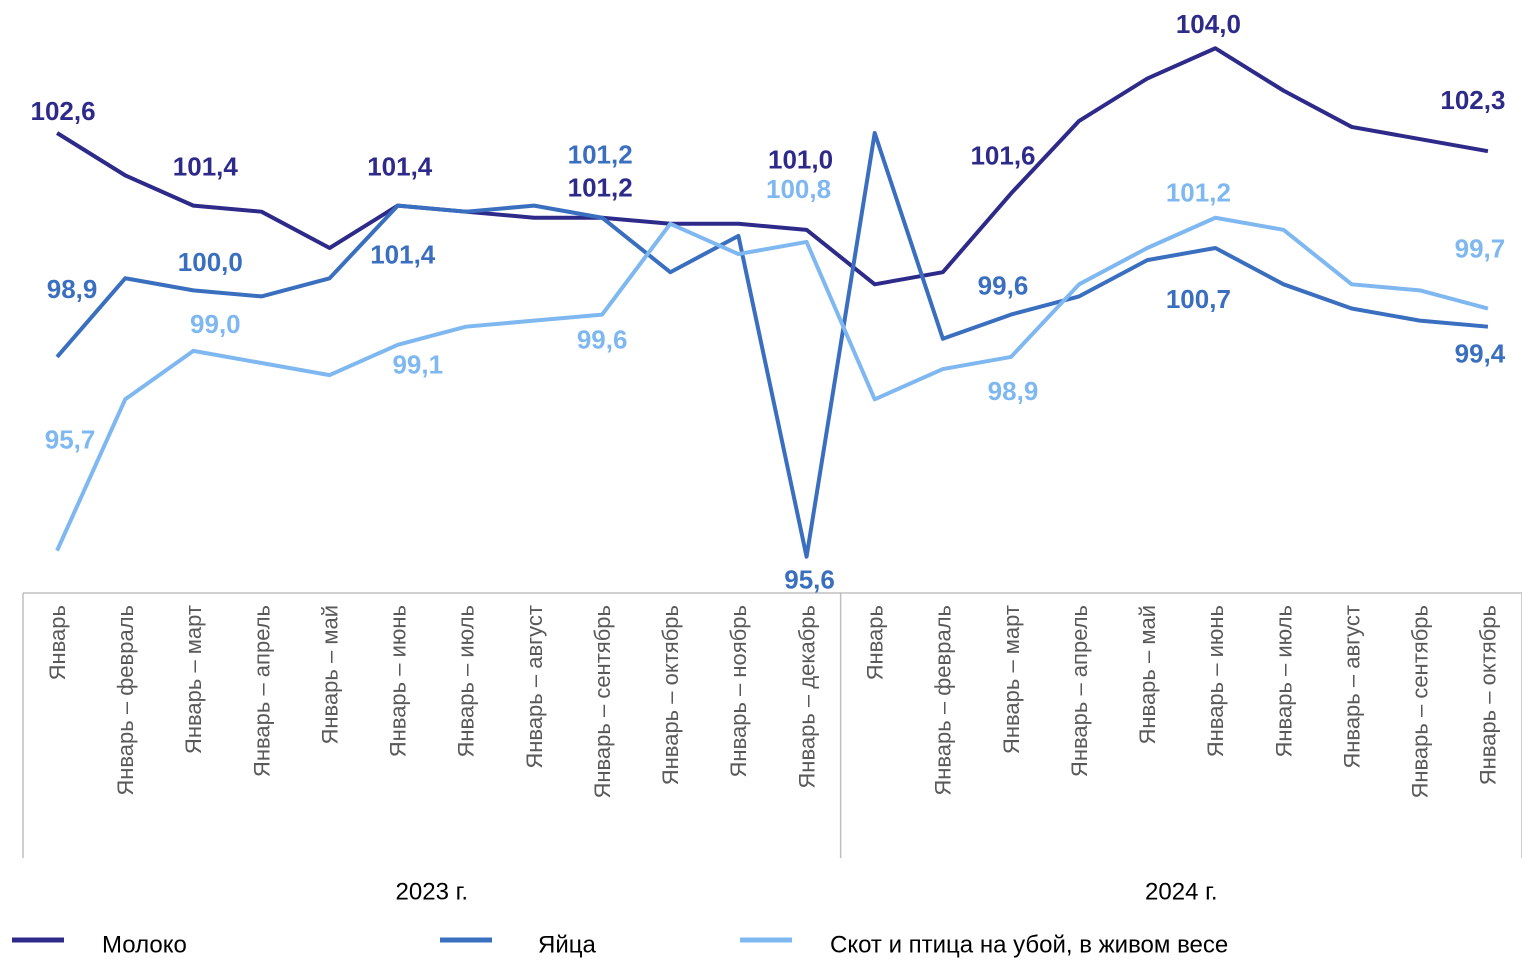  I want to click on legend-label: Молоко, so click(144, 944).